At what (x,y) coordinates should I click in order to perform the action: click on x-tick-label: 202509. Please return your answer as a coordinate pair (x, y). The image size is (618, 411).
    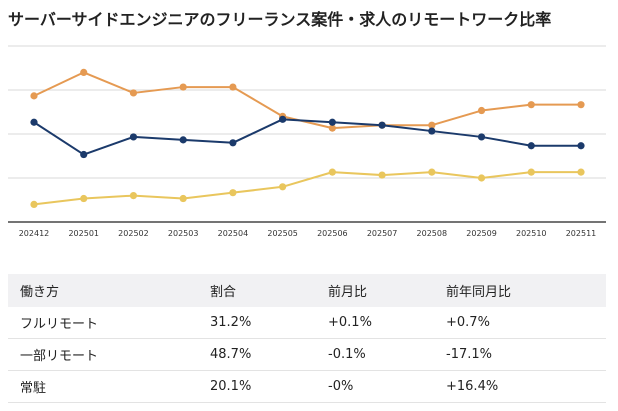
    Looking at the image, I should click on (481, 233).